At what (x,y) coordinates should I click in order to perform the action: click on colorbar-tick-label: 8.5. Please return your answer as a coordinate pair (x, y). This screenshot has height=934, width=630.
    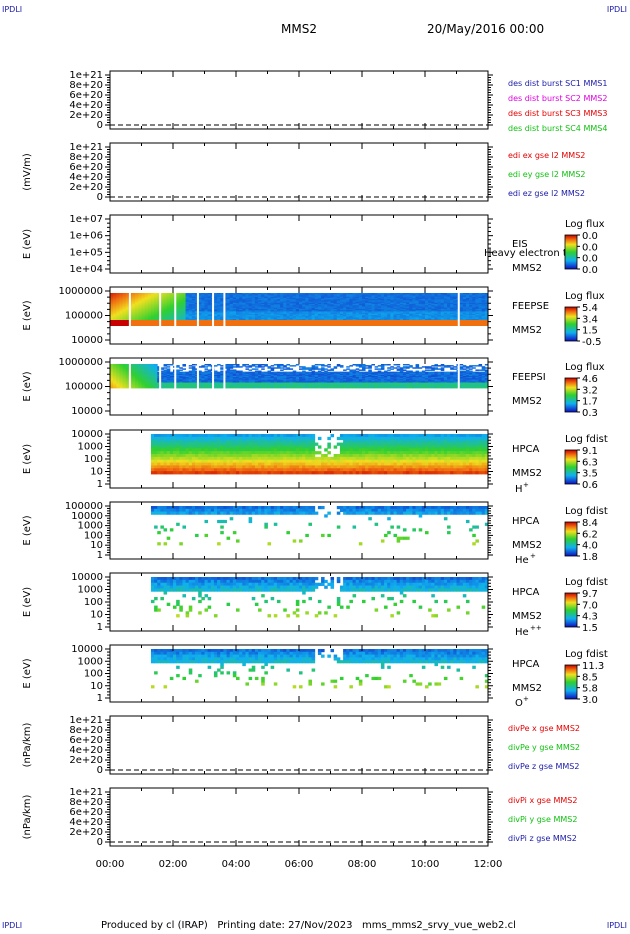
    Looking at the image, I should click on (590, 677).